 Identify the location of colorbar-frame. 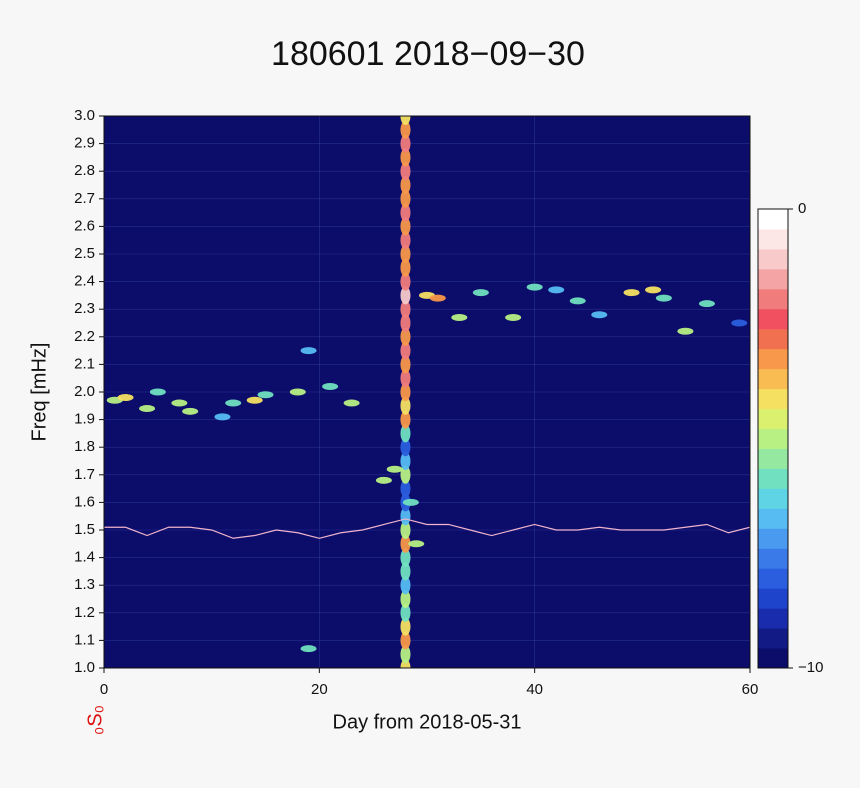
(773, 438).